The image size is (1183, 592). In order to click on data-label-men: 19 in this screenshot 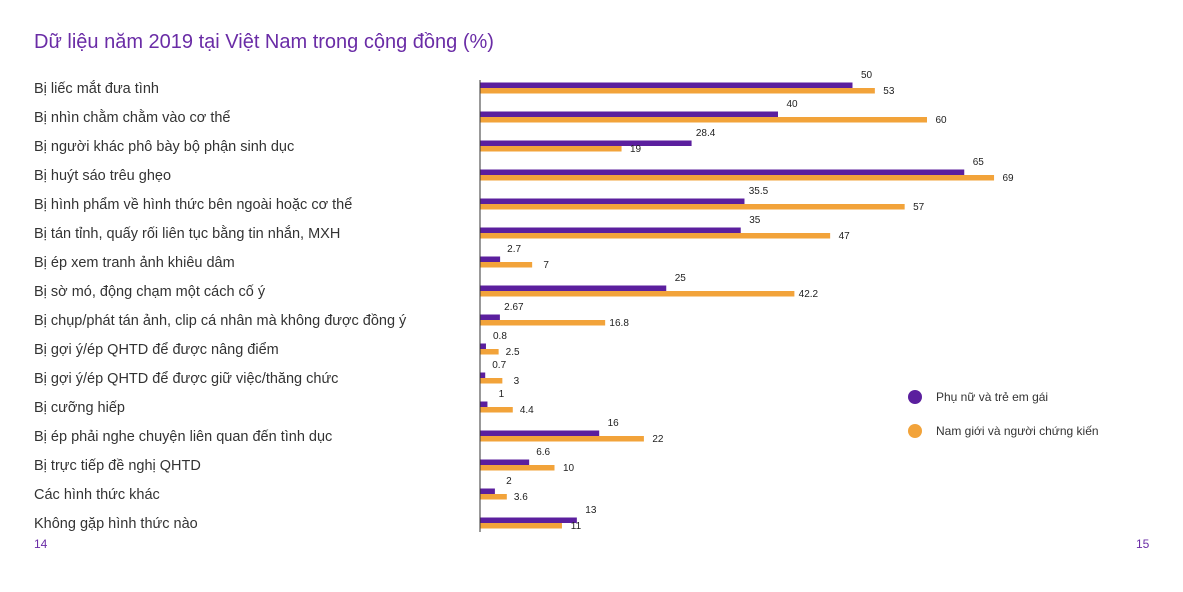, I will do `click(636, 149)`.